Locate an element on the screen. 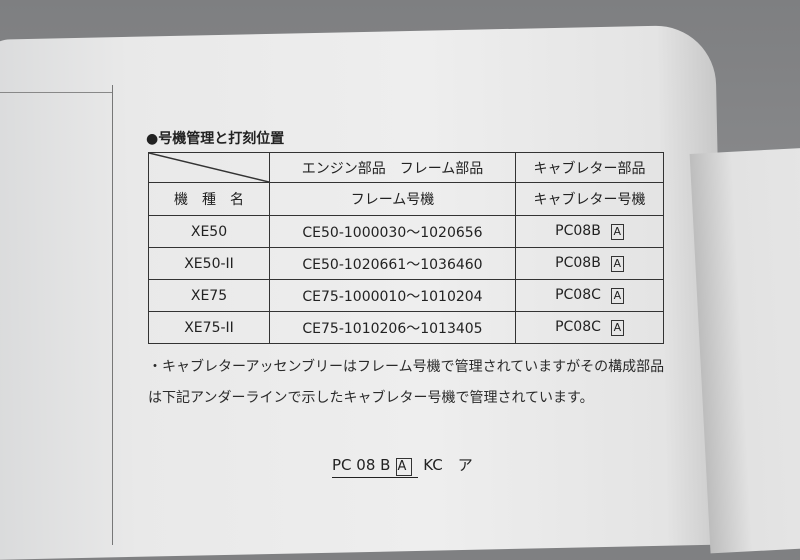 The width and height of the screenshot is (800, 560). header-row-1: エンジン部品 フレーム部品 キャブレター部品 is located at coordinates (406, 167).